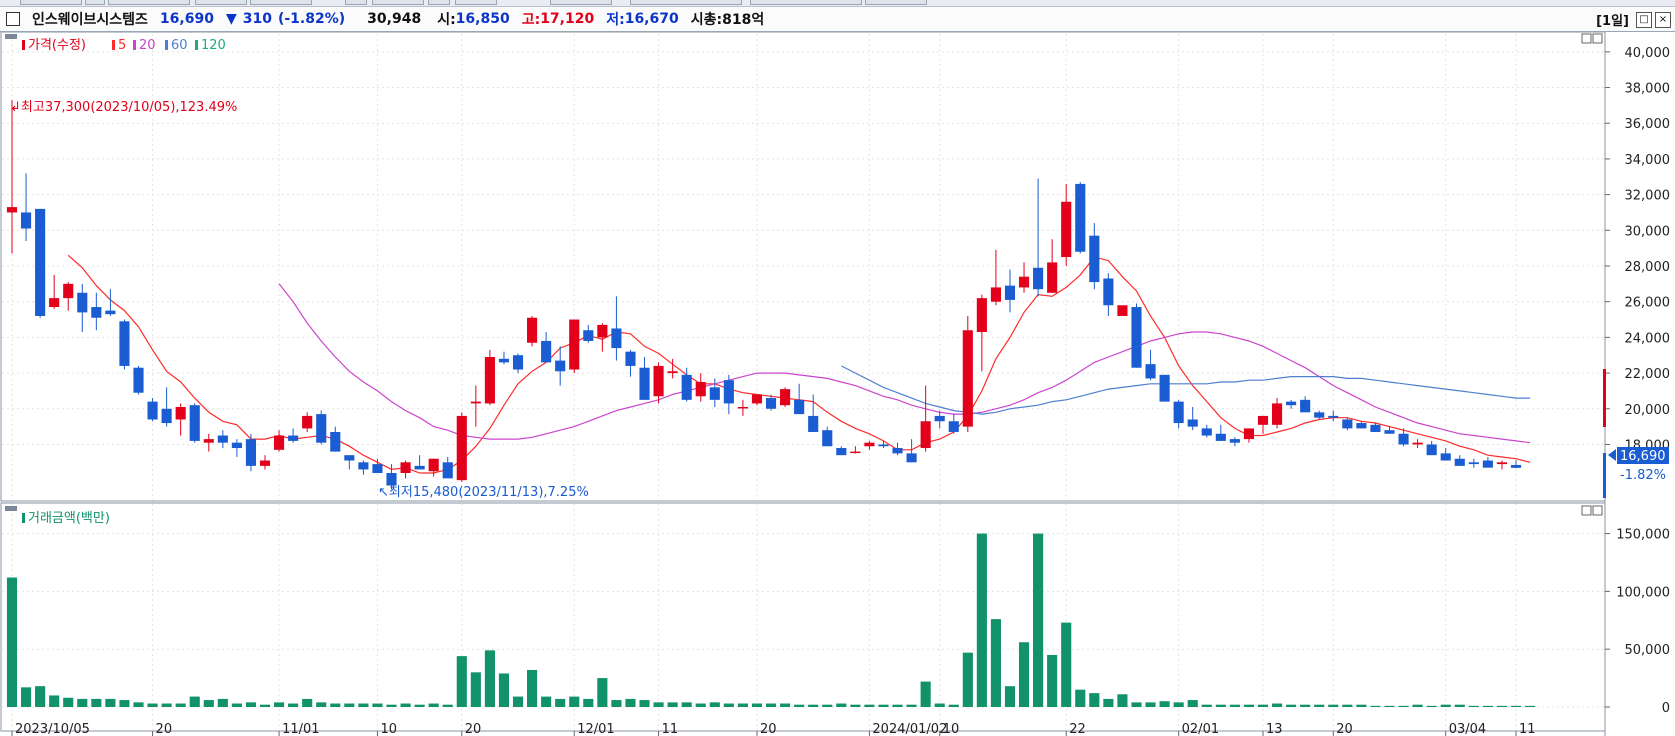  Describe the element at coordinates (595, 729) in the screenshot. I see `x-tick-label: 12/01` at that location.